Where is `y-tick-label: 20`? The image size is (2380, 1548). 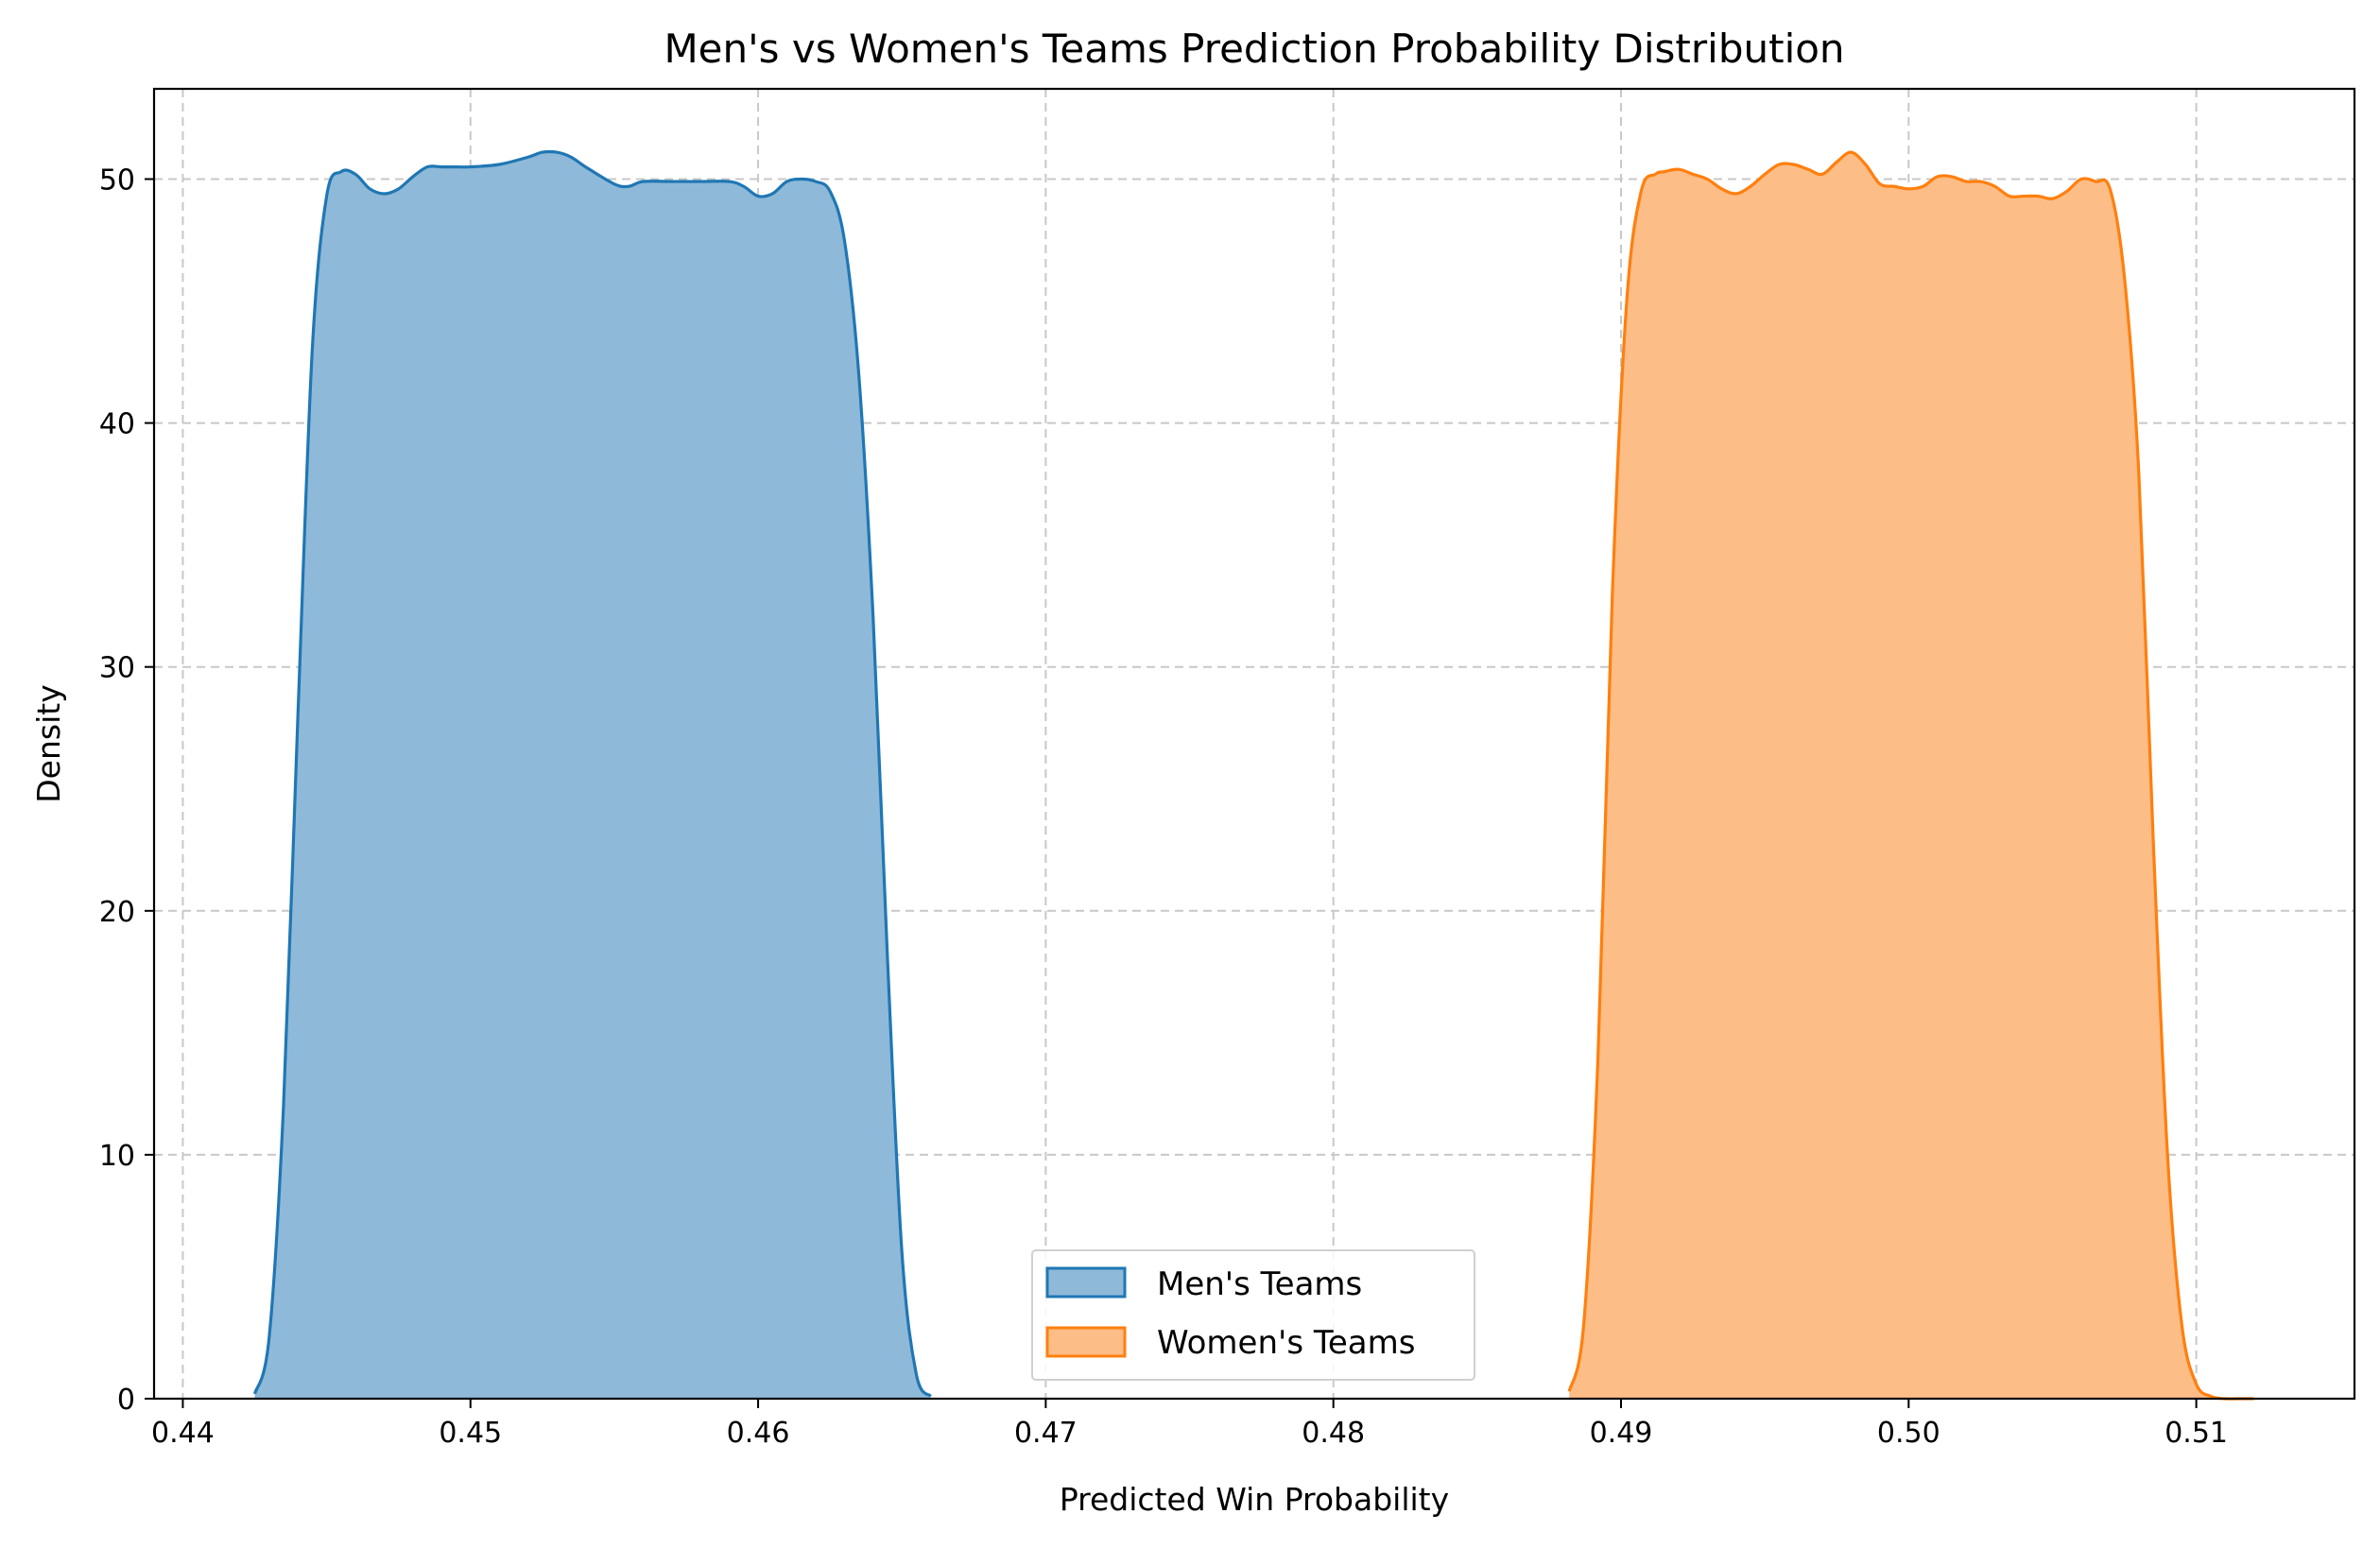 y-tick-label: 20 is located at coordinates (117, 912).